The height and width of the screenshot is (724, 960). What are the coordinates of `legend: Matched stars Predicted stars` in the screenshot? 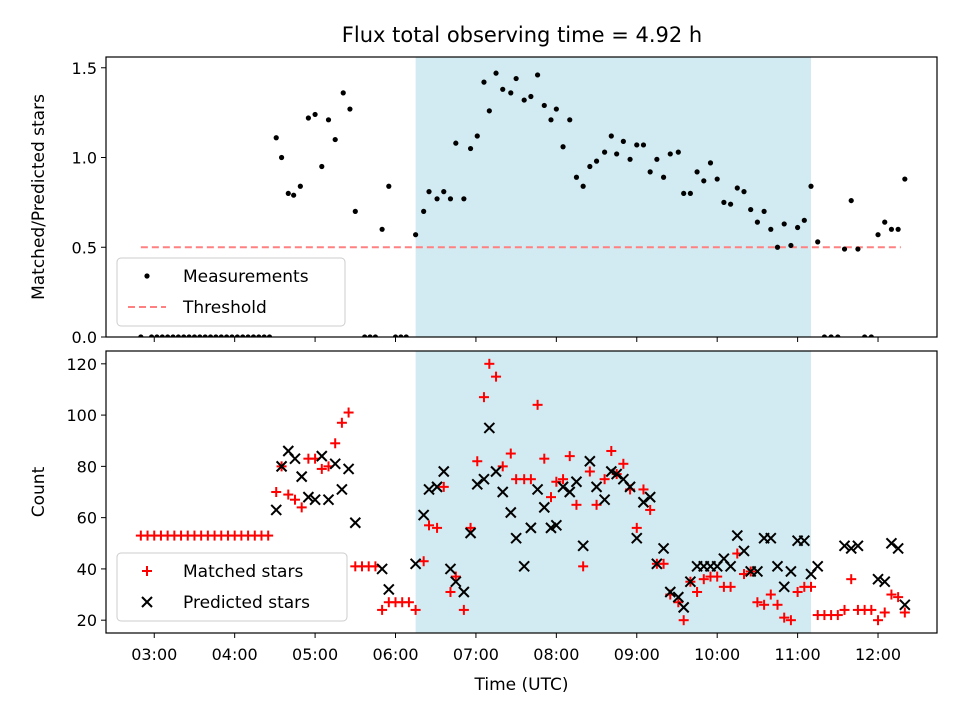 It's located at (232, 587).